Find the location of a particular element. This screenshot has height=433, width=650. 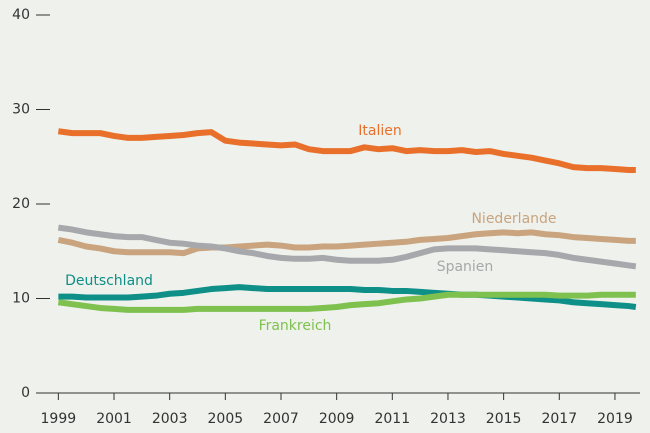

x-tick-label: 2011 is located at coordinates (392, 419).